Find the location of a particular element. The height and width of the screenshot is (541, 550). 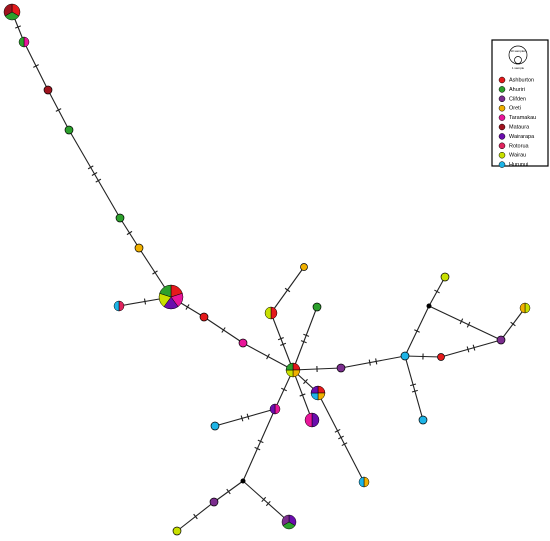

legend-label: Oreti is located at coordinates (515, 109).